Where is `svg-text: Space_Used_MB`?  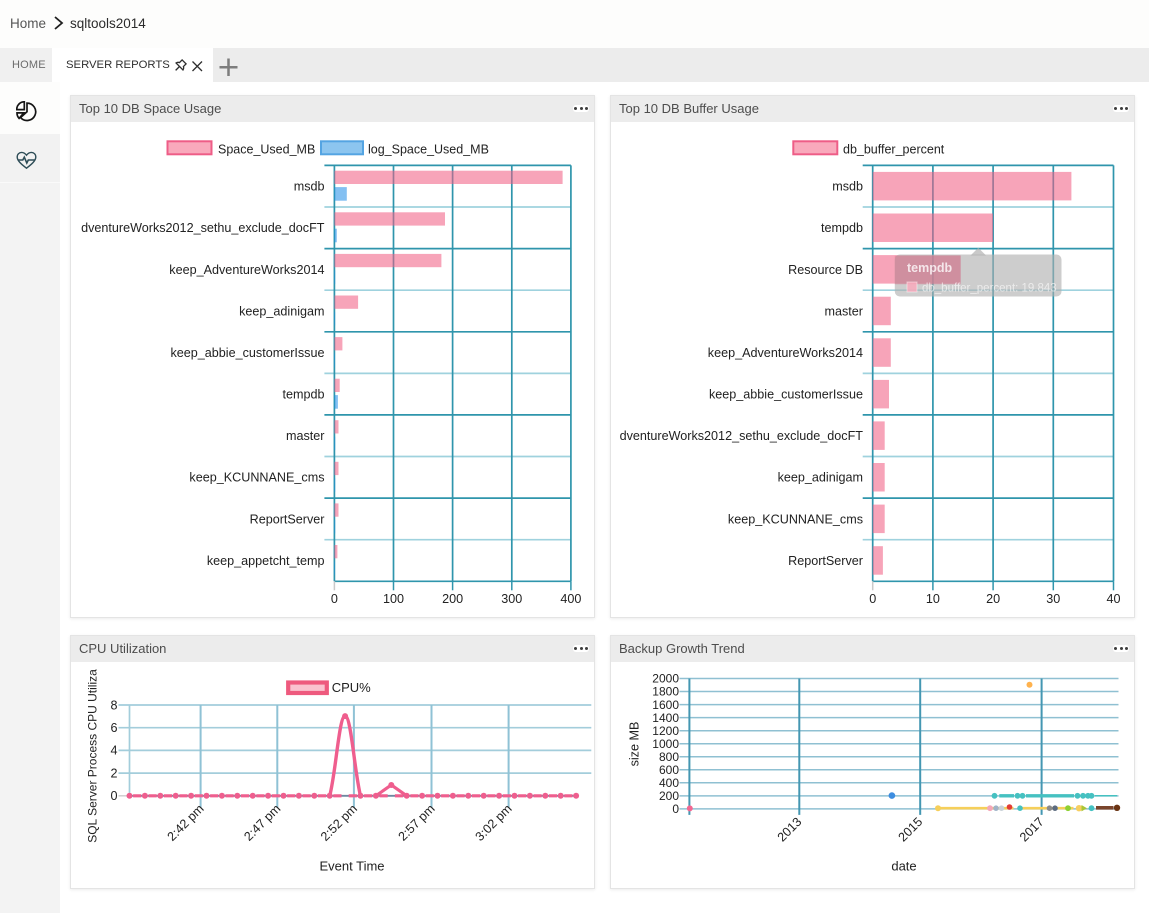 svg-text: Space_Used_MB is located at coordinates (266, 150).